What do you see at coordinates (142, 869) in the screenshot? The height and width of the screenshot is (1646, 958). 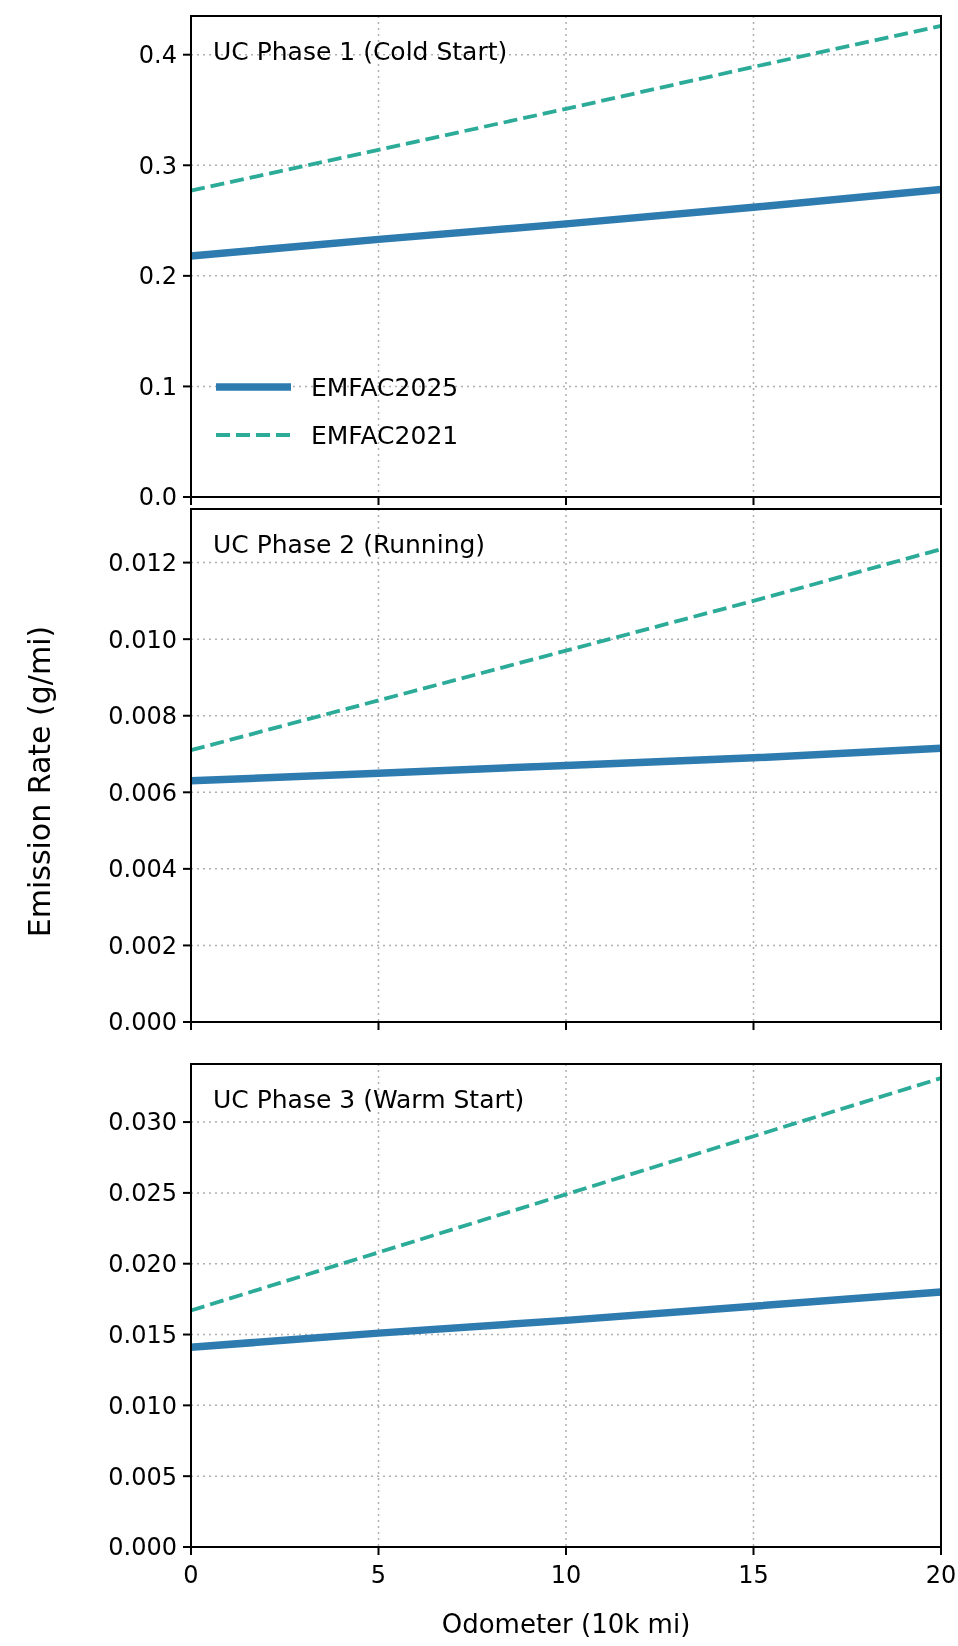 I see `y-tick-label: 0.004` at bounding box center [142, 869].